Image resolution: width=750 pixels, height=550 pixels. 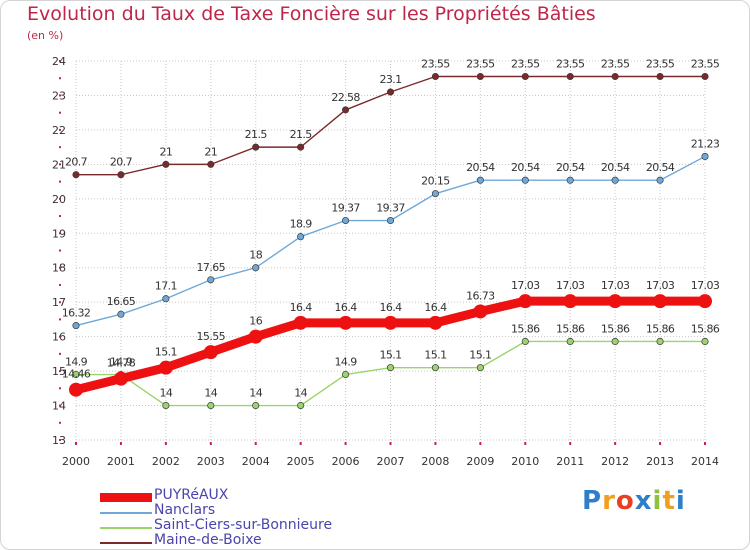 What do you see at coordinates (208, 540) in the screenshot?
I see `legend-label: Maine-de-Boixe` at bounding box center [208, 540].